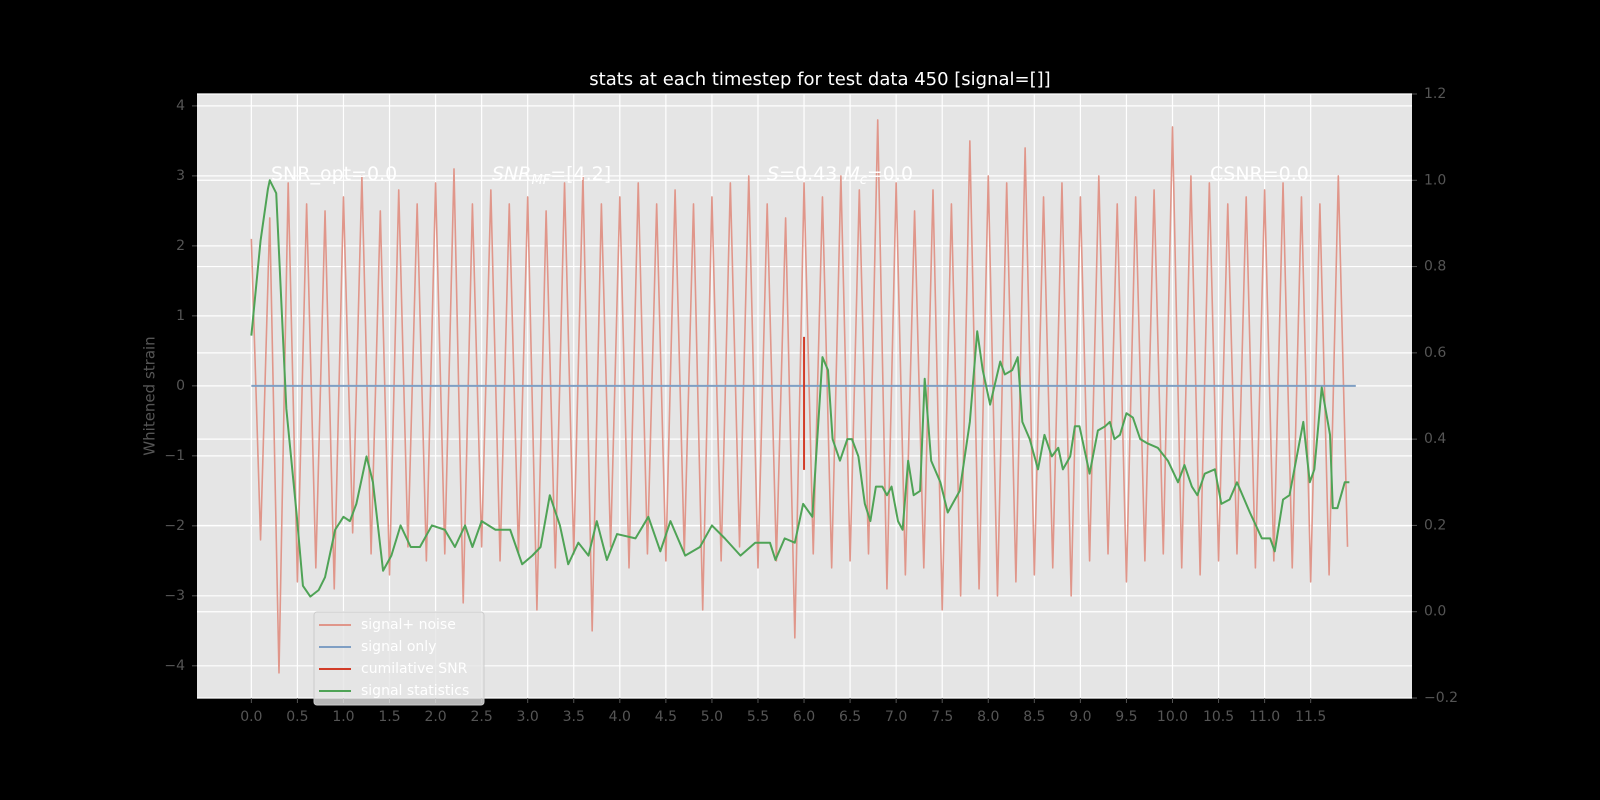 The width and height of the screenshot is (1600, 800). I want to click on annotation-part: SNR_opt=0.0, so click(334, 174).